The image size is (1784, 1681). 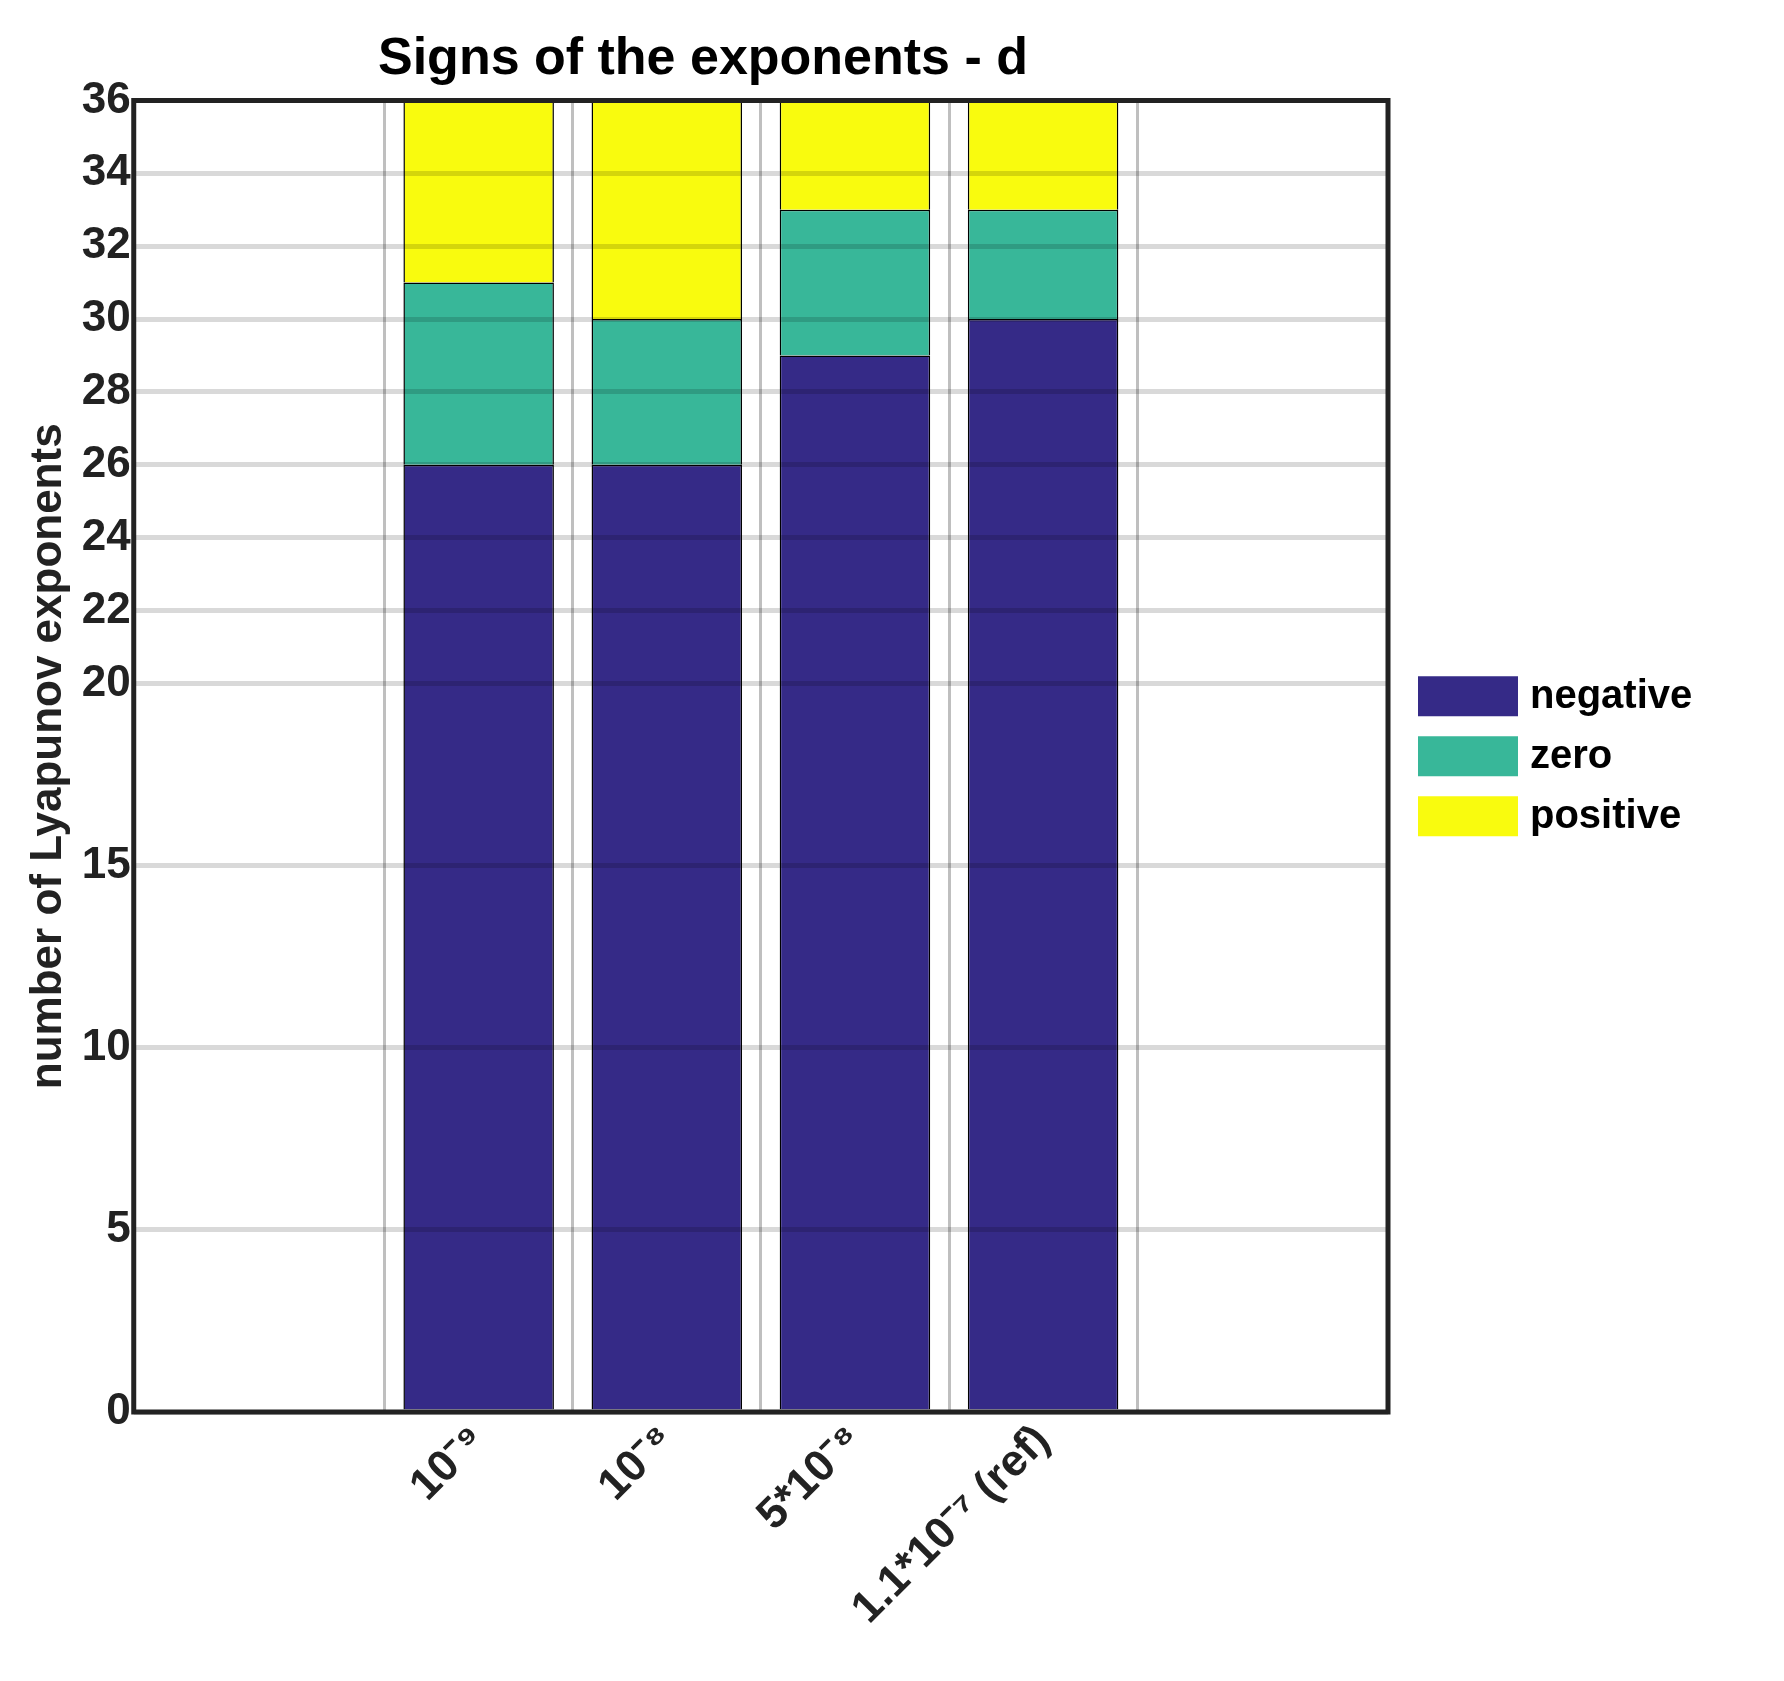 I want to click on y-tick-label: 36, so click(x=106, y=97).